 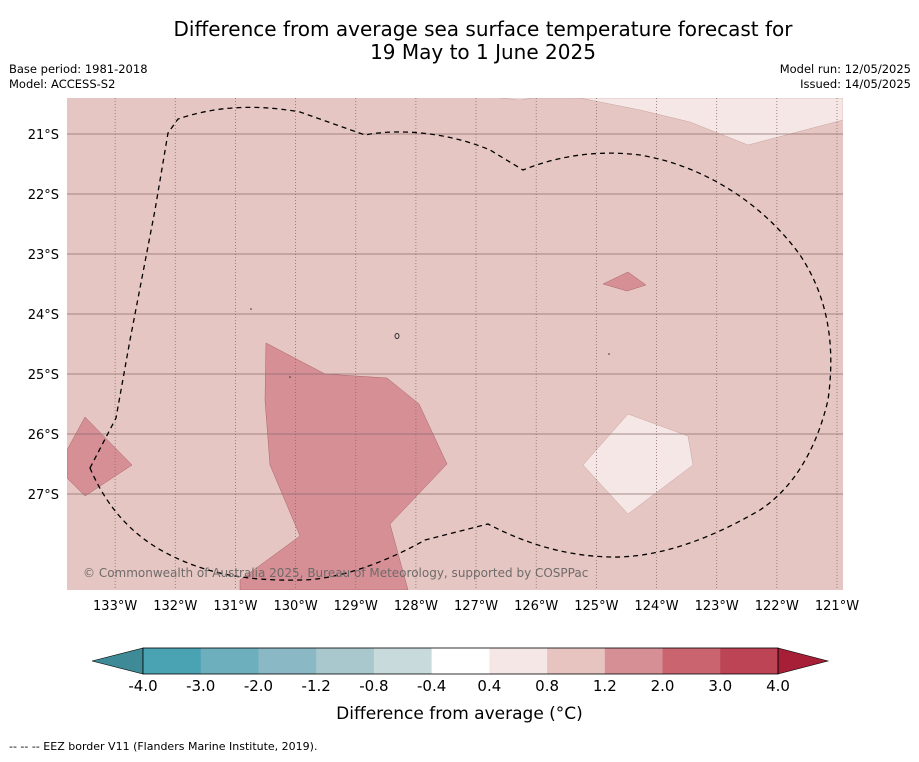 I want to click on colorbar-tick-label: -1.2, so click(x=316, y=686).